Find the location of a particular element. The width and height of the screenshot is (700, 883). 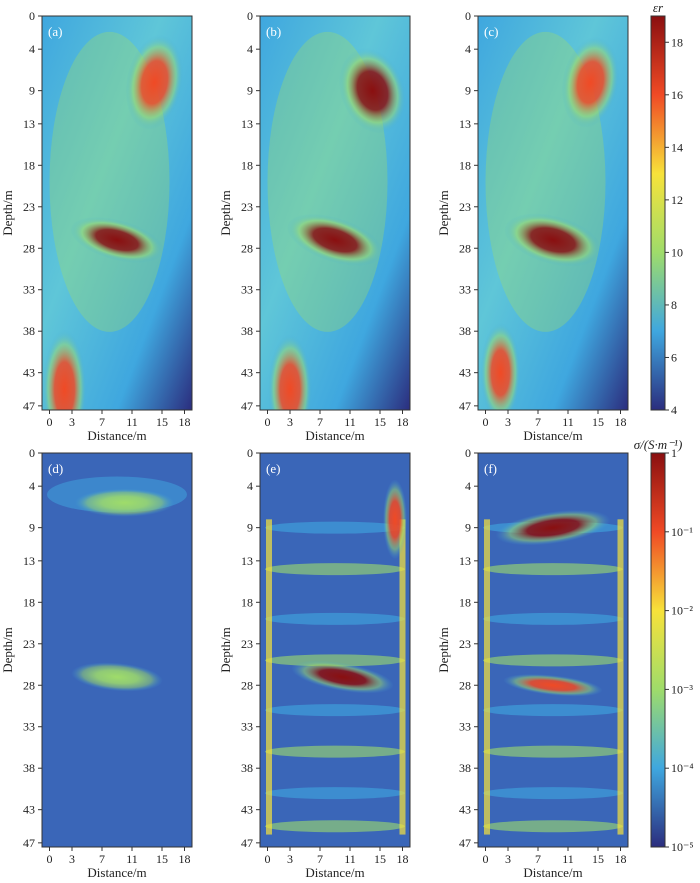

colorbar-tick-label: 1 is located at coordinates (674, 453).